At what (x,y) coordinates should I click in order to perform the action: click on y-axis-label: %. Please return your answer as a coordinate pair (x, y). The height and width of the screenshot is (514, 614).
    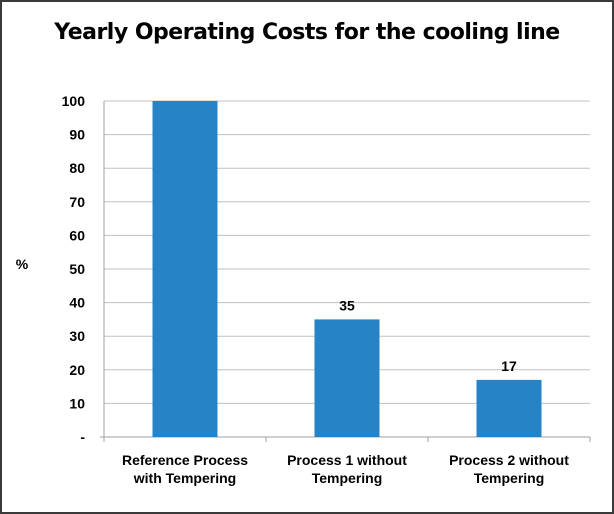
    Looking at the image, I should click on (22, 264).